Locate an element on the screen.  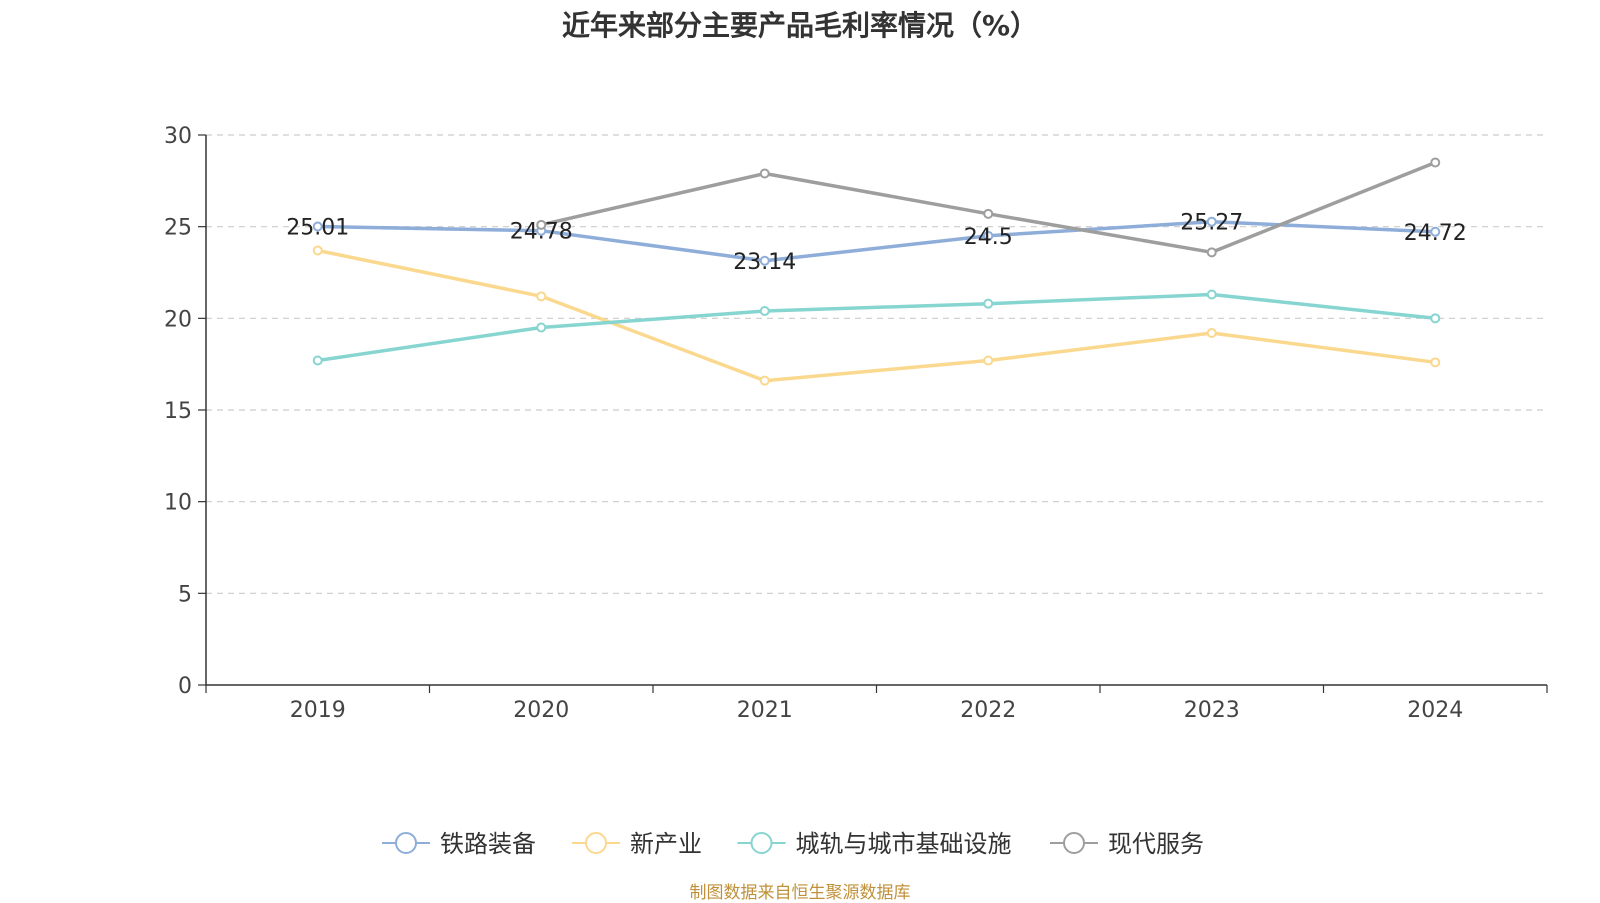
x-tick-label: 2021 is located at coordinates (765, 710).